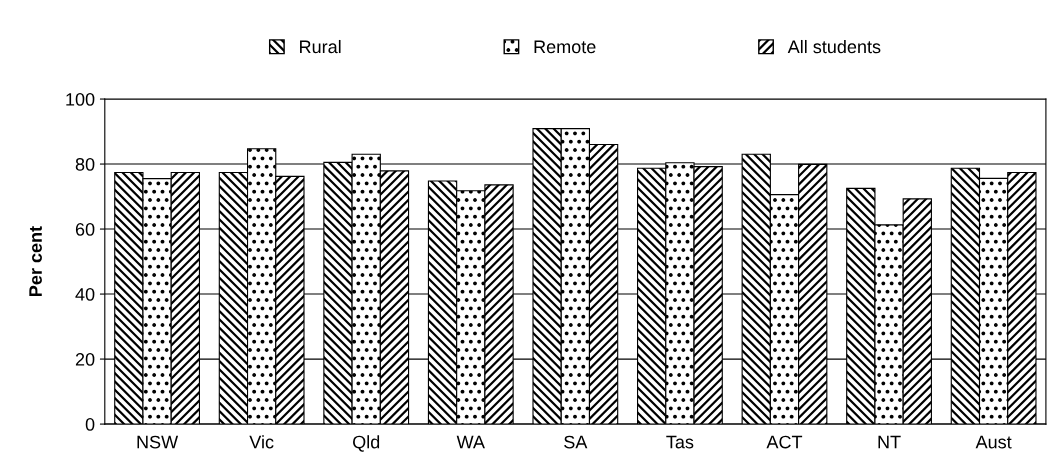 The width and height of the screenshot is (1048, 465). Describe the element at coordinates (85, 229) in the screenshot. I see `y-tick-label: 60` at that location.